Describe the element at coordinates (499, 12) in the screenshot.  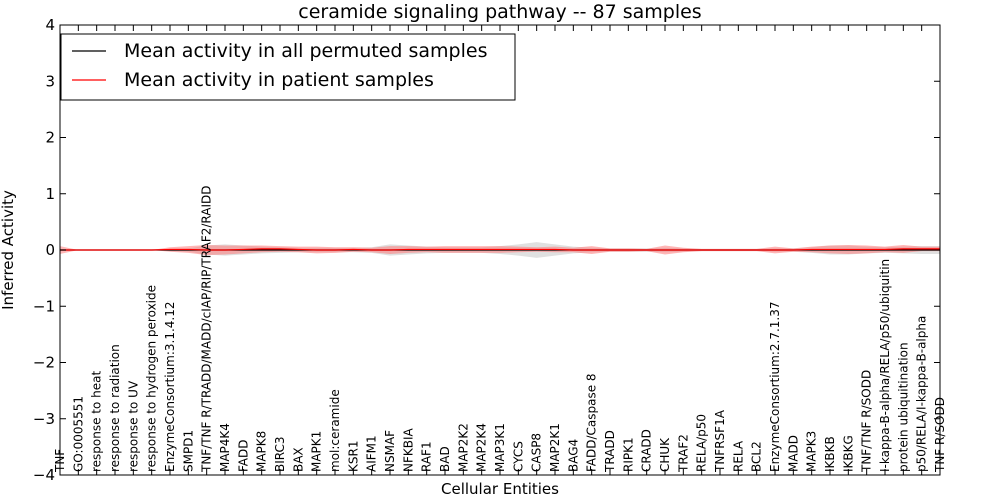
I see `chart-title: ceramide signaling pathway -- 87 samples` at that location.